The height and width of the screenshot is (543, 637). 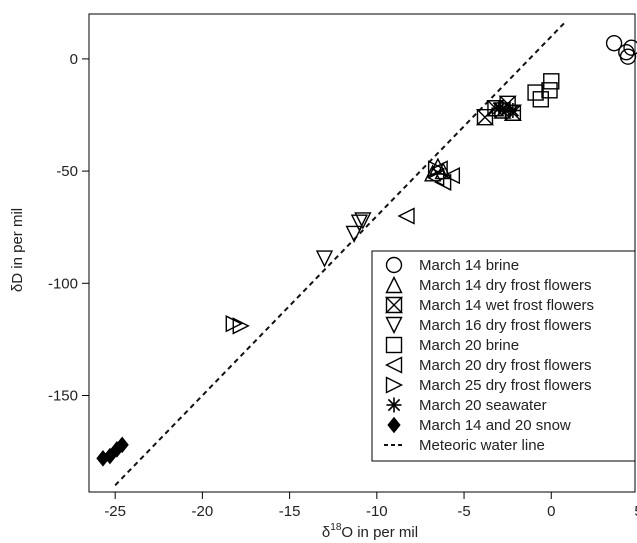 What do you see at coordinates (122, 445) in the screenshot?
I see `data-point-diamond-filled` at bounding box center [122, 445].